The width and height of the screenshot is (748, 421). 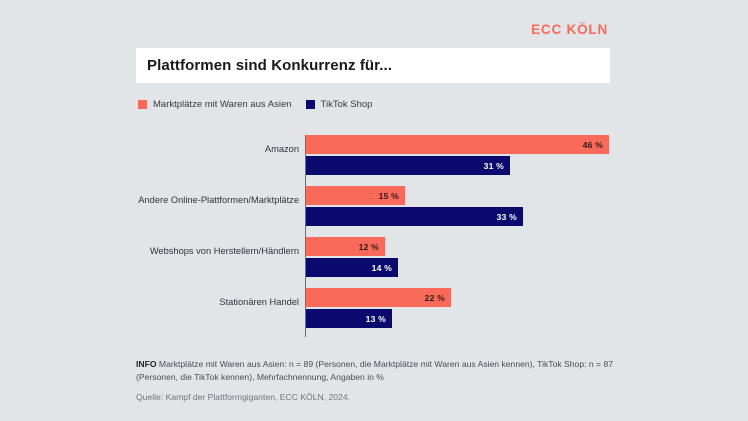 I want to click on chart-group-amazon: Amazon 46 % 31 %, so click(x=386, y=153).